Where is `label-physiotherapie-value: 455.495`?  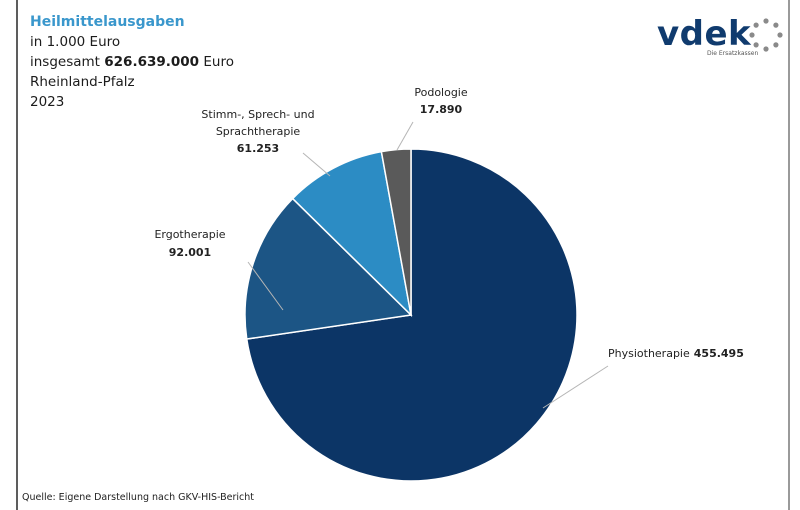
label-physiotherapie-value: 455.495 is located at coordinates (719, 353).